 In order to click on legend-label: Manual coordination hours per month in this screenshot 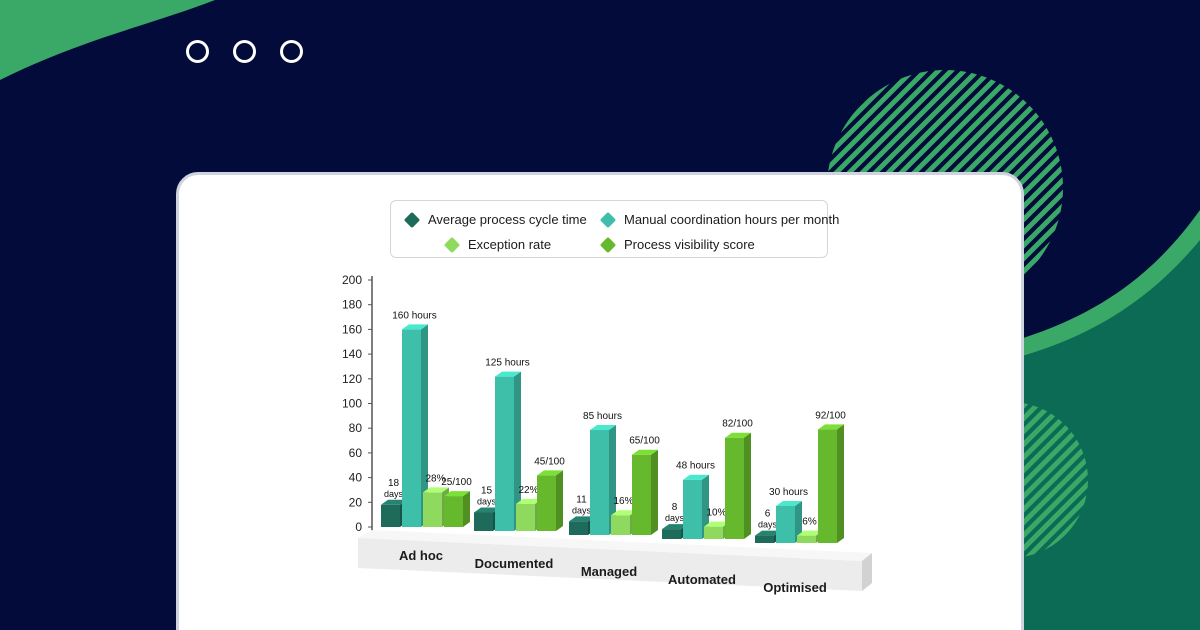, I will do `click(732, 219)`.